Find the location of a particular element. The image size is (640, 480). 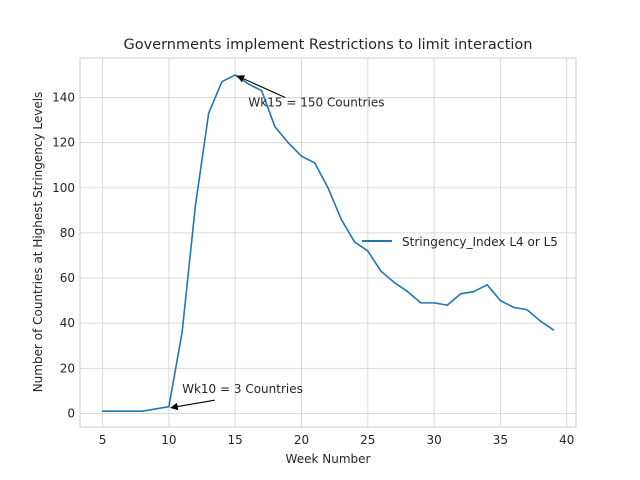

x-tick-label: 30 is located at coordinates (433, 440).